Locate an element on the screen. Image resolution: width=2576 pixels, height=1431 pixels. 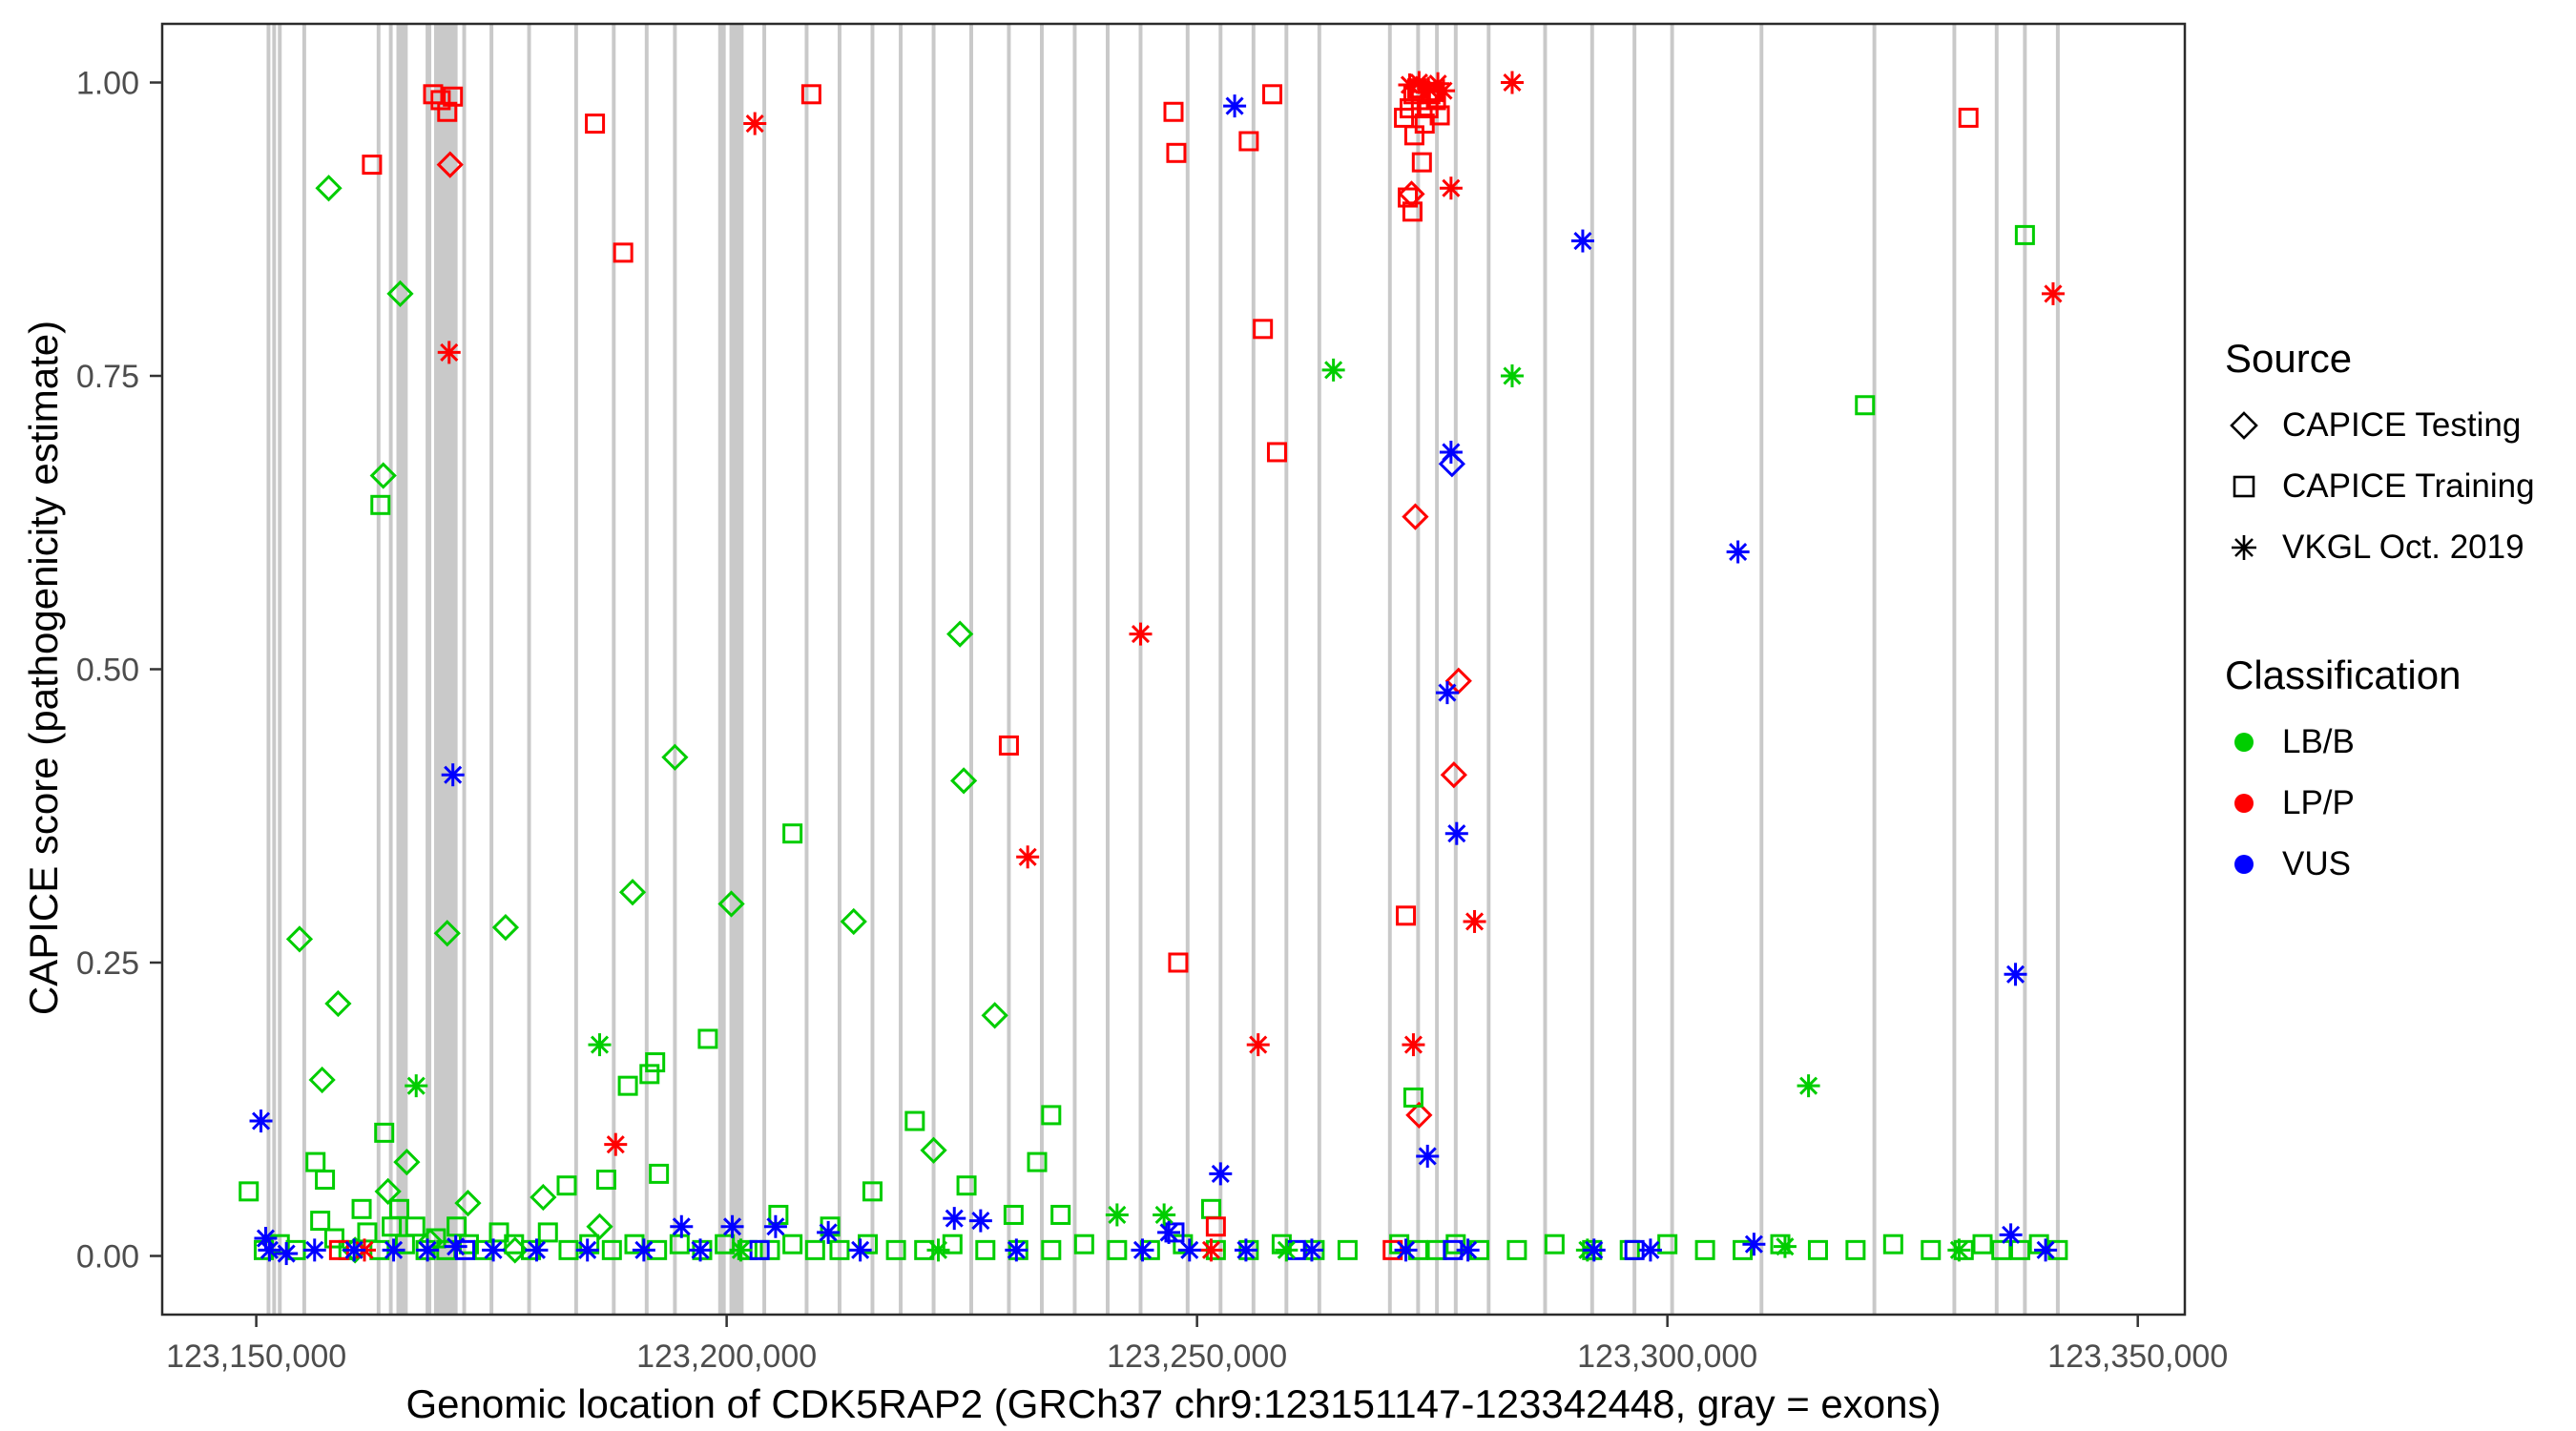
legend-item-label: CAPICE Training is located at coordinates (2408, 486).